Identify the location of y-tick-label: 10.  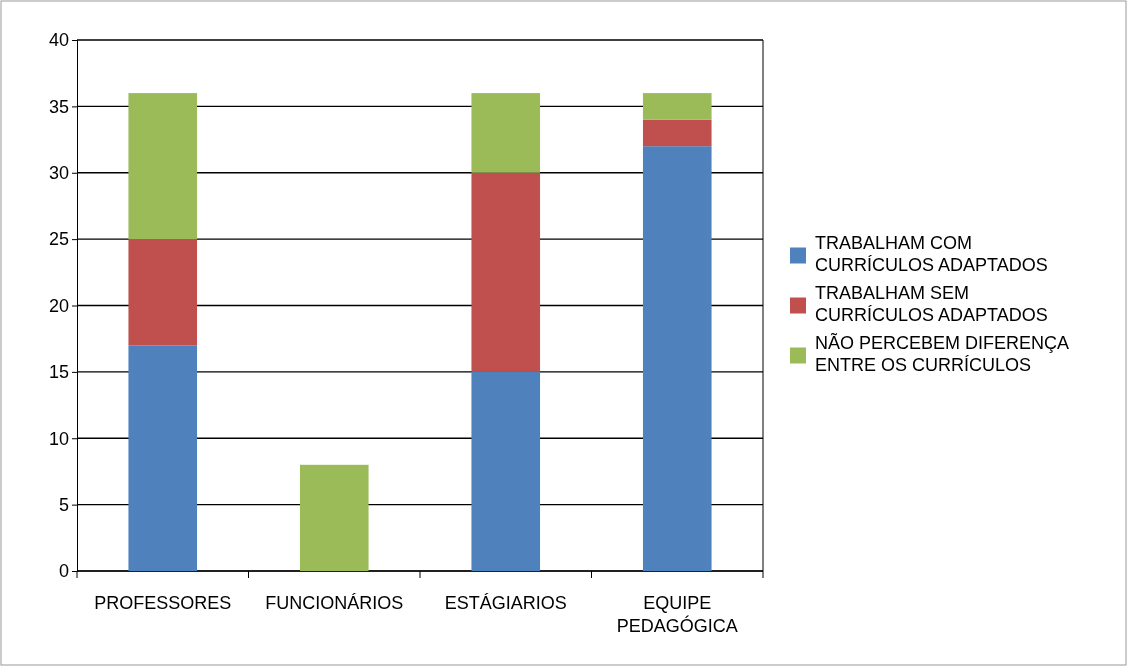
(58, 438).